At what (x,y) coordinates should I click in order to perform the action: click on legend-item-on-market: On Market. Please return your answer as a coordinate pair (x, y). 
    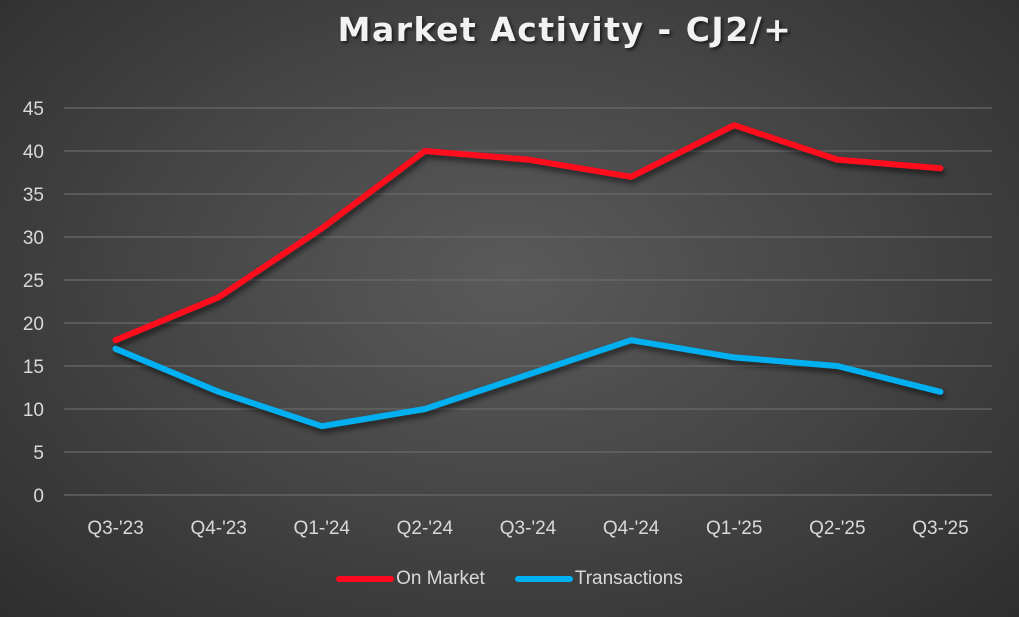
    Looking at the image, I should click on (410, 579).